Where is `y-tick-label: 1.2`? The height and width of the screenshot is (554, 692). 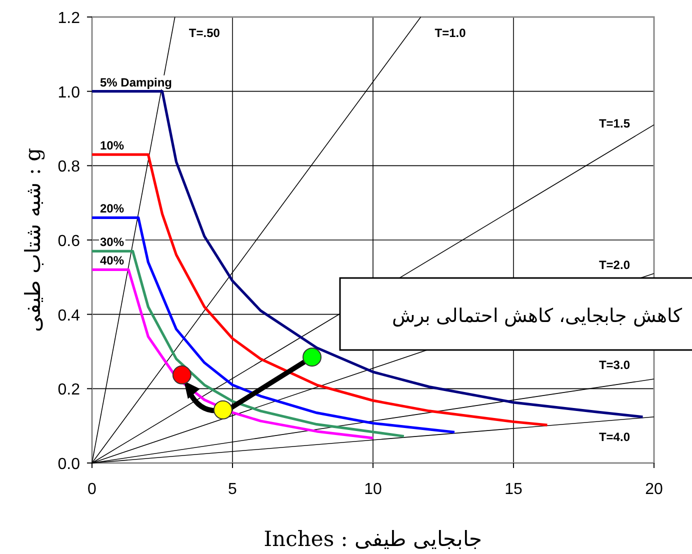
y-tick-label: 1.2 is located at coordinates (69, 18).